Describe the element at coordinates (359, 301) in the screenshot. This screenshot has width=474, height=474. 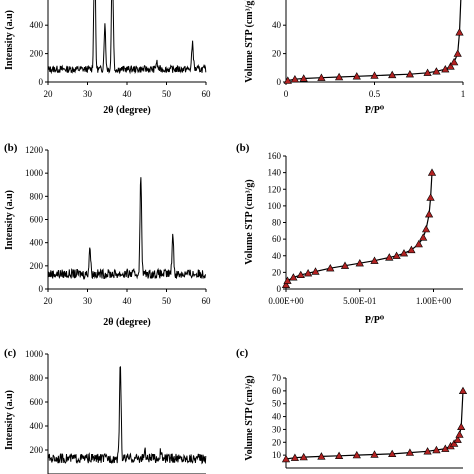
I see `x-tick-label: 5.00E-01` at that location.